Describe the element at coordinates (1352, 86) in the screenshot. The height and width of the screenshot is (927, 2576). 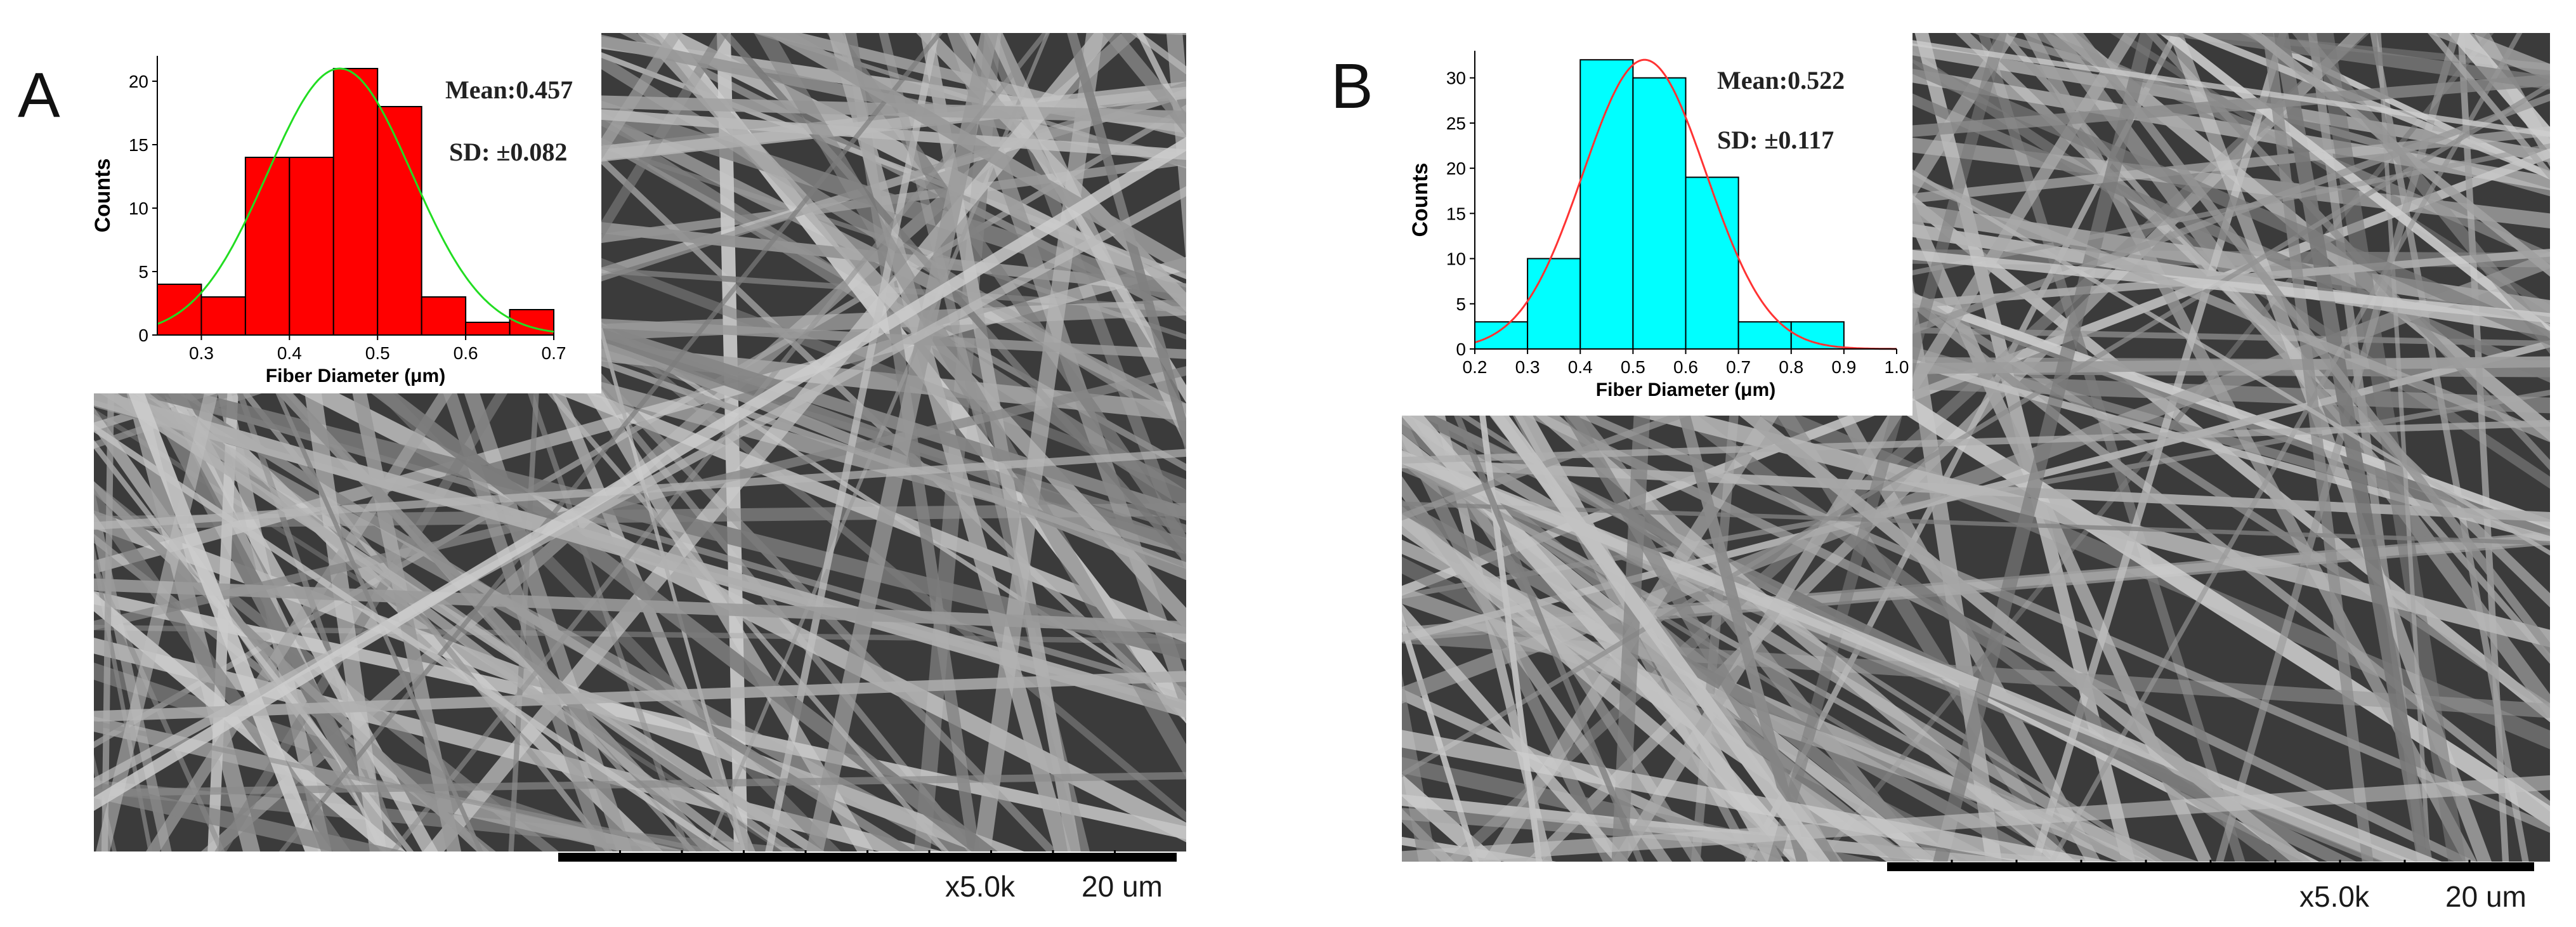
I see `panel-b-label: B` at that location.